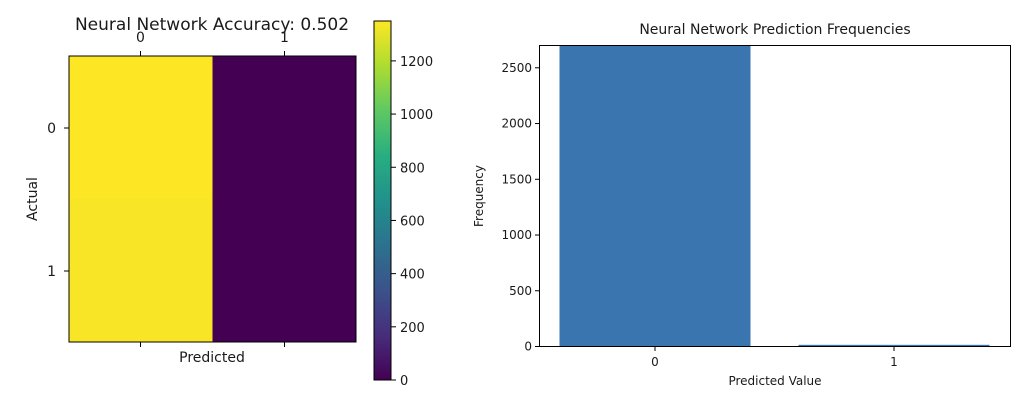  I want to click on colorbar-tick-label-6: 1200, so click(416, 62).